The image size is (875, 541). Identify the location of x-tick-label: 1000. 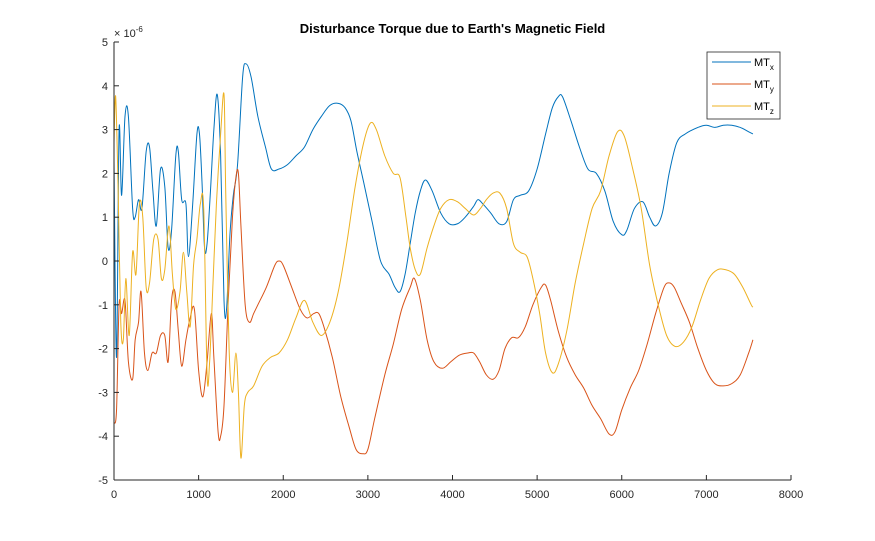
(198, 495).